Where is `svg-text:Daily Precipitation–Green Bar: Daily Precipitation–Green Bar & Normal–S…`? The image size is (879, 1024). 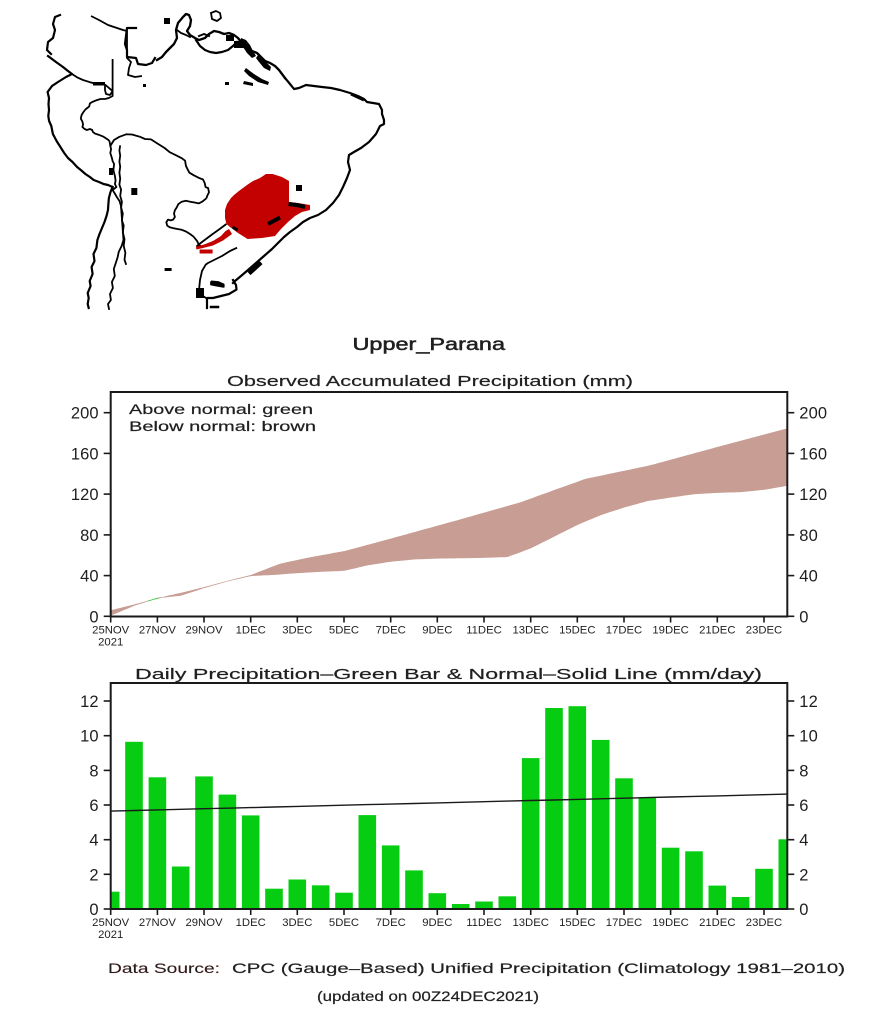
svg-text:Daily Precipitation–Green Bar: Daily Precipitation–Green Bar & Normal–S… is located at coordinates (448, 674).